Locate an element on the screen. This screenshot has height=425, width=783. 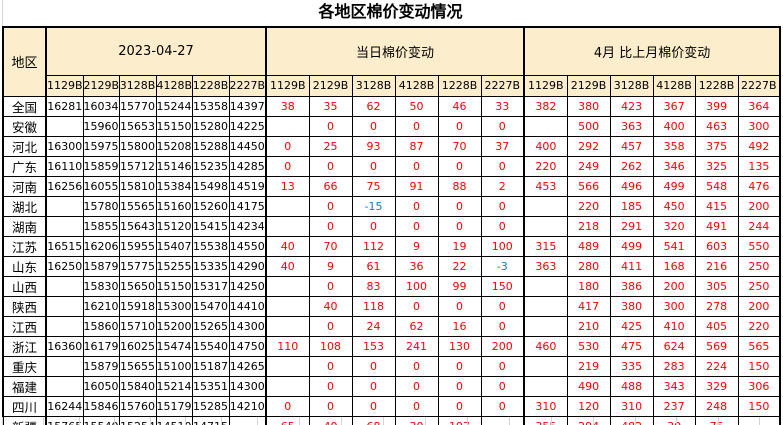
monthly-change-cell: 499 is located at coordinates (631, 246).